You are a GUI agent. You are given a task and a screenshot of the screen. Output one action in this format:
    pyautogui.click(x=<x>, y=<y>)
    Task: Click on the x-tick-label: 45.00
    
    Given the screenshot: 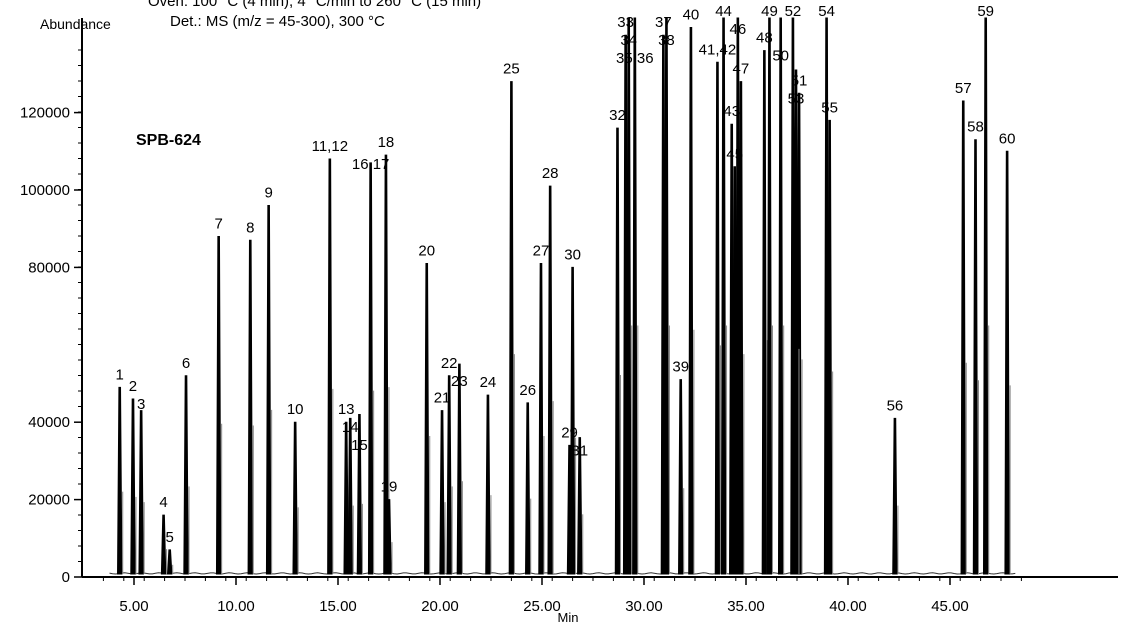 What is the action you would take?
    pyautogui.click(x=950, y=606)
    